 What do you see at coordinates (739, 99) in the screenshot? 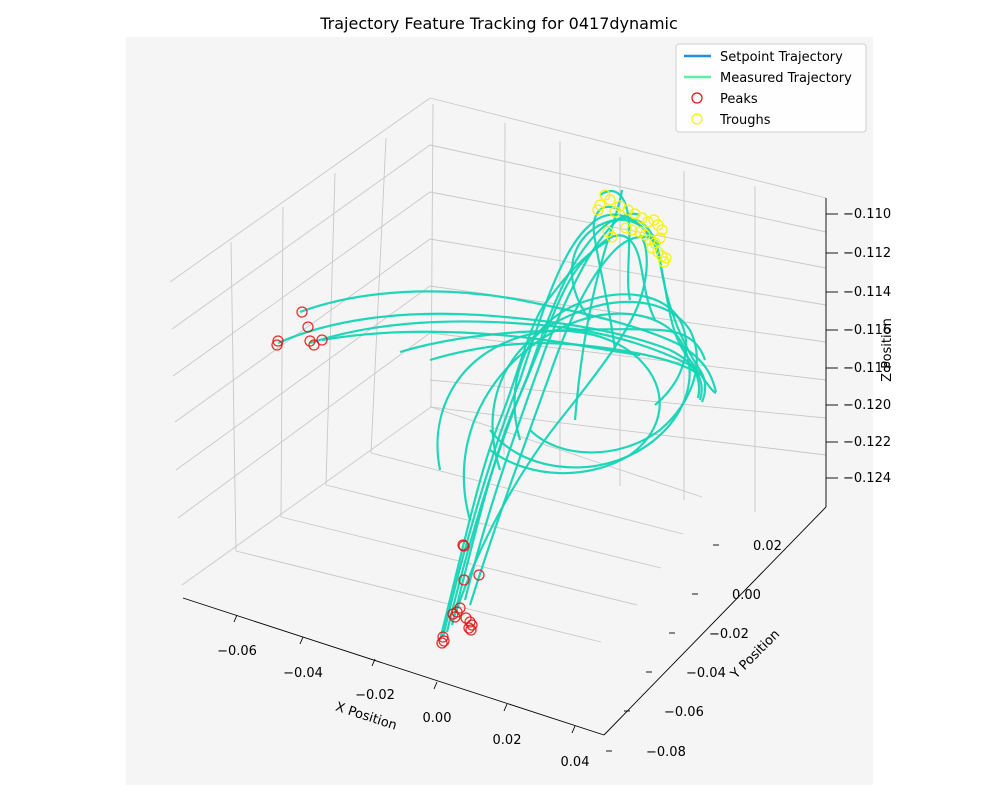
I see `legend-peaks-label: Peaks` at bounding box center [739, 99].